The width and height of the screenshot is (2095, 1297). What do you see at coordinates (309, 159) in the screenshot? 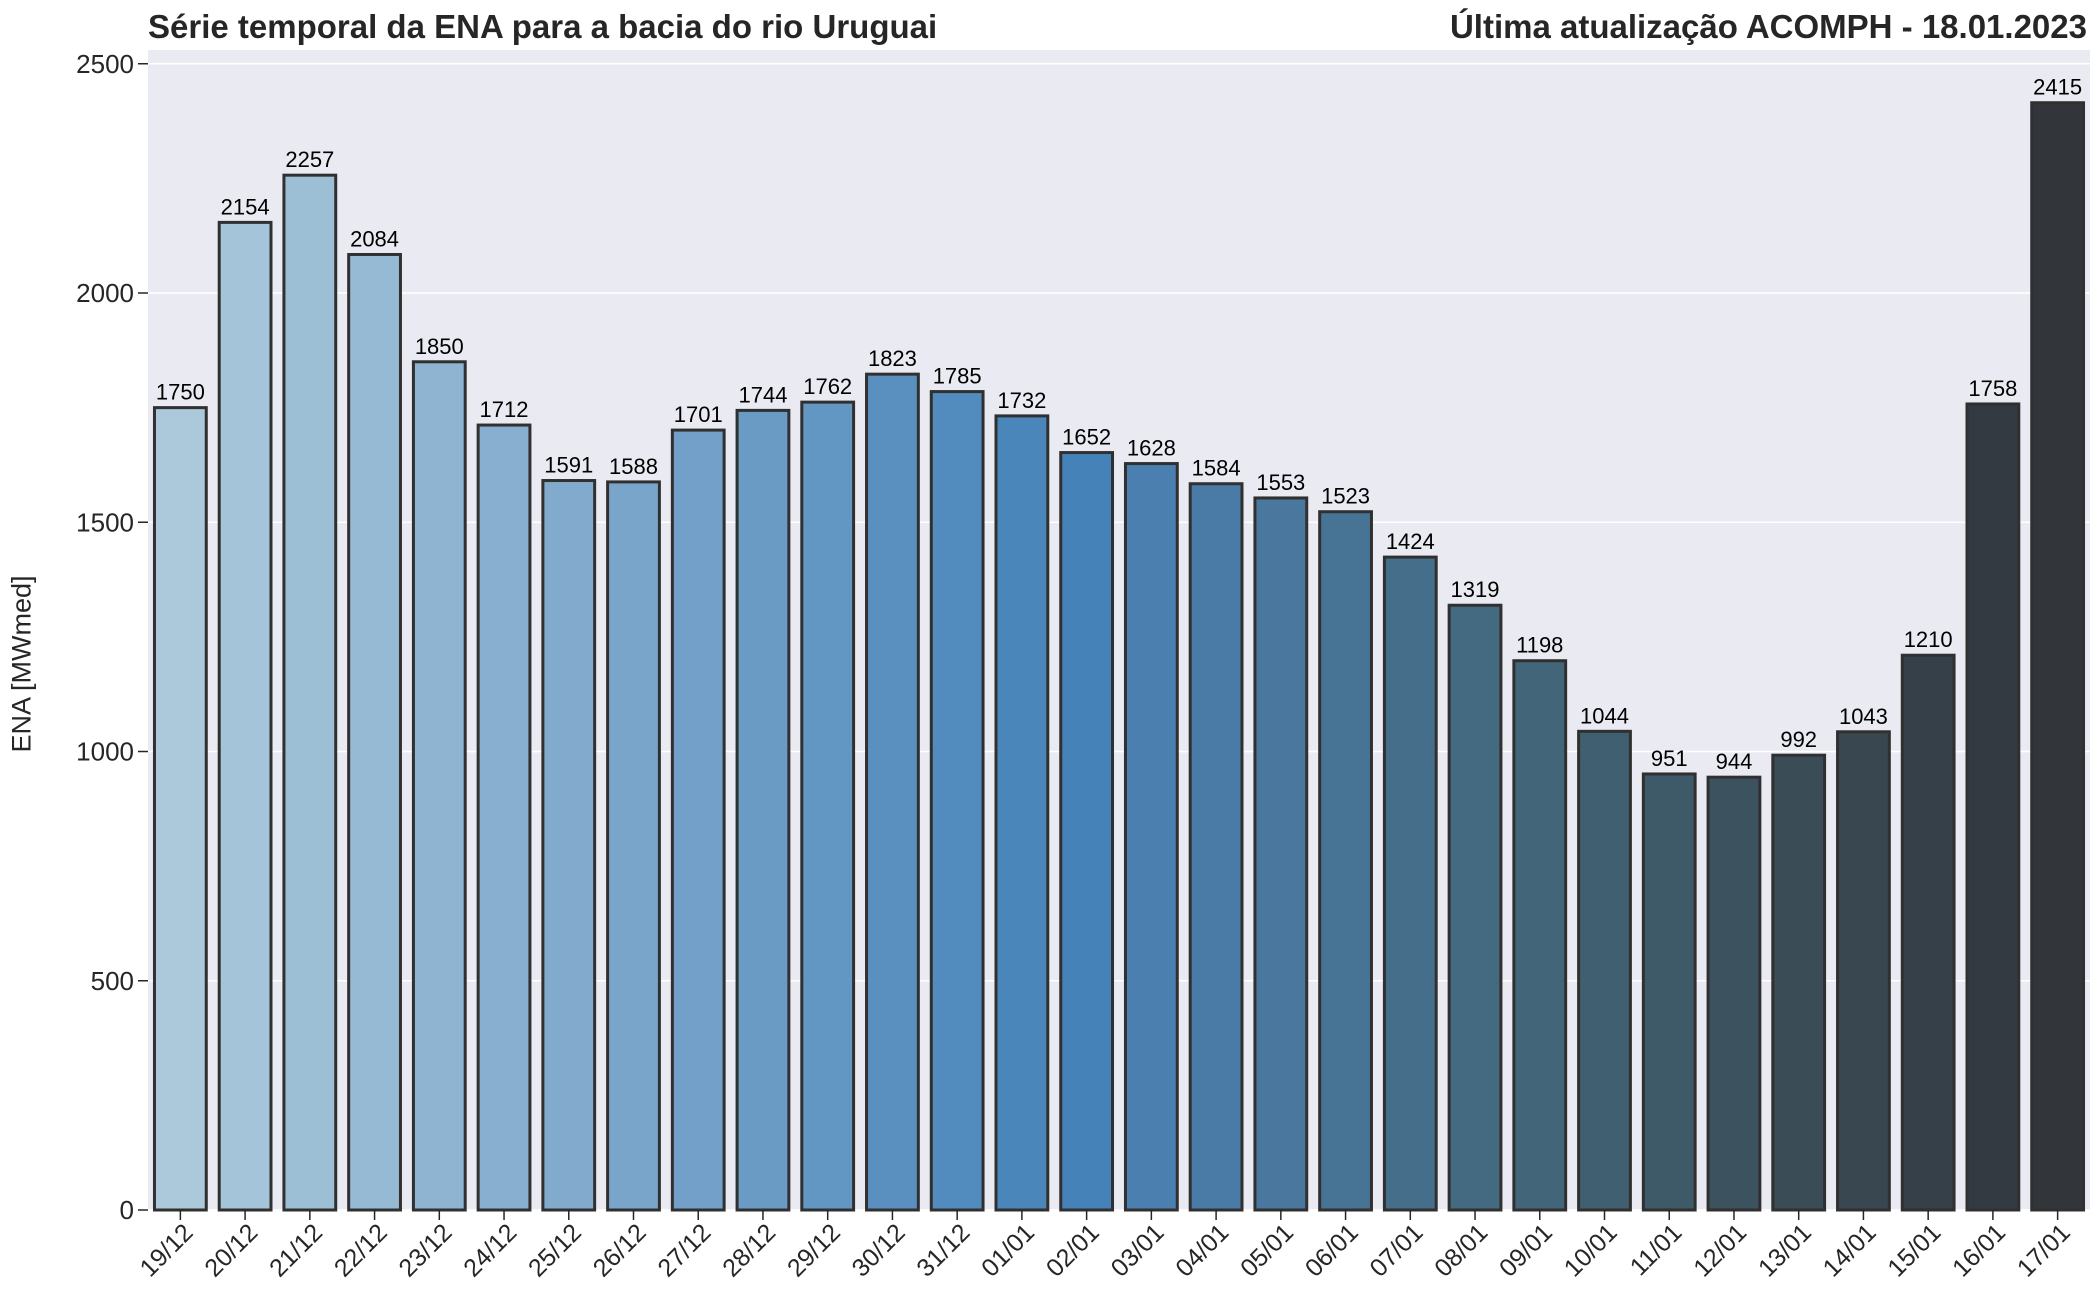
I see `bar-value-label: 2257` at bounding box center [309, 159].